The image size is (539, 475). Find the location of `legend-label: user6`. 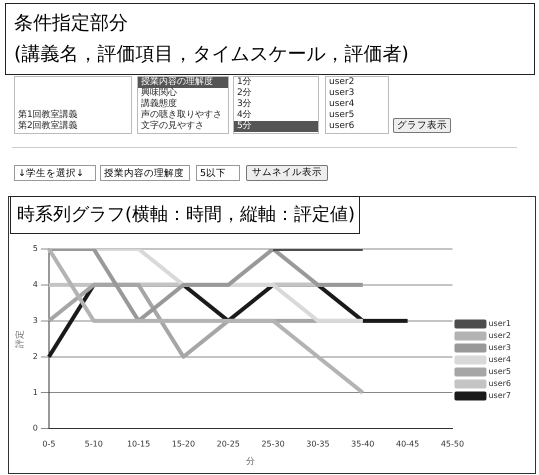

legend-label: user6 is located at coordinates (500, 383).